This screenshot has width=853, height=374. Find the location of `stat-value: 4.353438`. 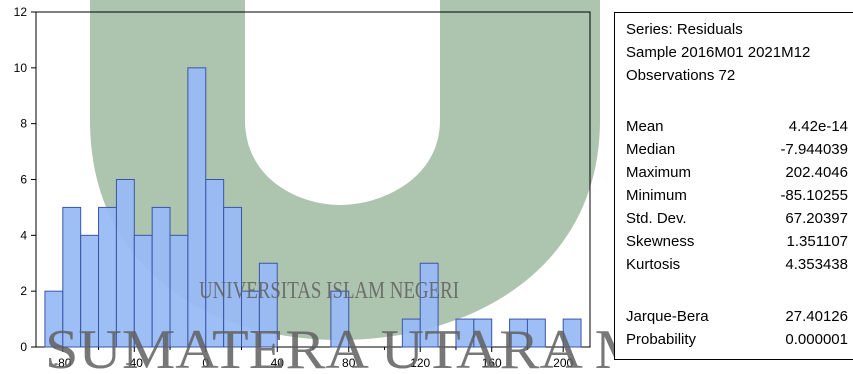

stat-value: 4.353438 is located at coordinates (816, 264).